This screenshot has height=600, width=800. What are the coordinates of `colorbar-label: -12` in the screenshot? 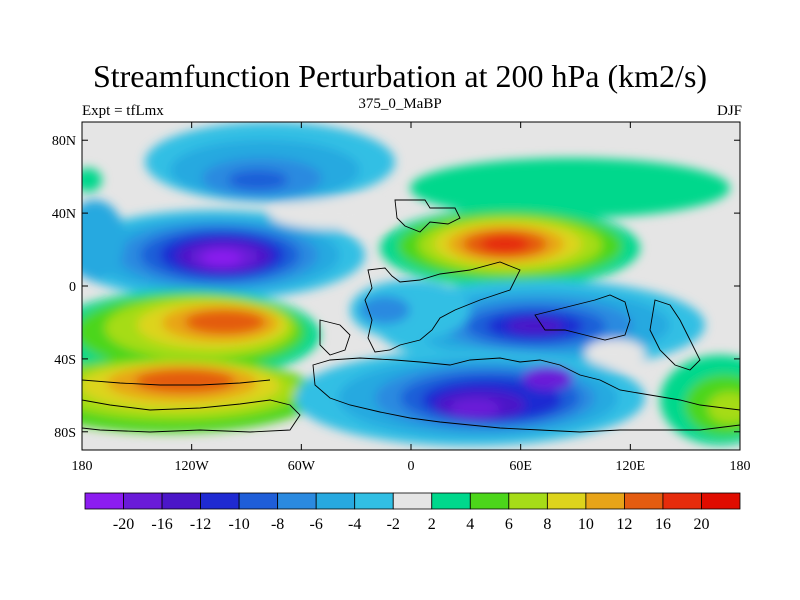 It's located at (200, 524).